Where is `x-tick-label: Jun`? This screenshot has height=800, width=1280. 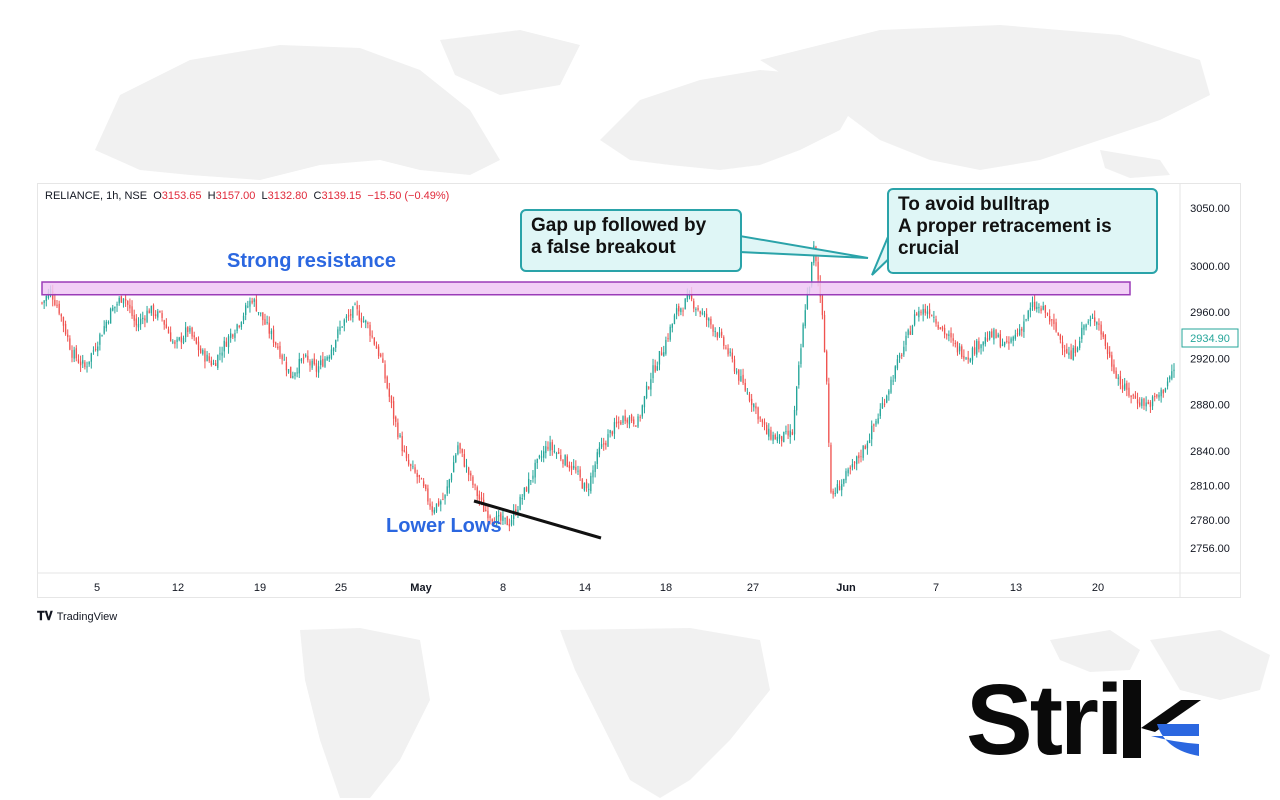
x-tick-label: Jun is located at coordinates (846, 588).